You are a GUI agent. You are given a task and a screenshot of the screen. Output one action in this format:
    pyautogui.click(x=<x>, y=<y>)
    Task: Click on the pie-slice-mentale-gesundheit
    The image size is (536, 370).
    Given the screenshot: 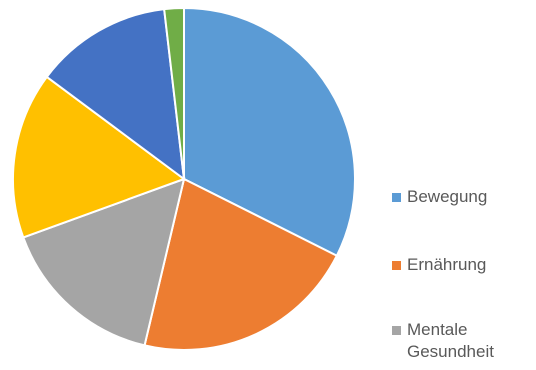 What is the action you would take?
    pyautogui.click(x=104, y=262)
    